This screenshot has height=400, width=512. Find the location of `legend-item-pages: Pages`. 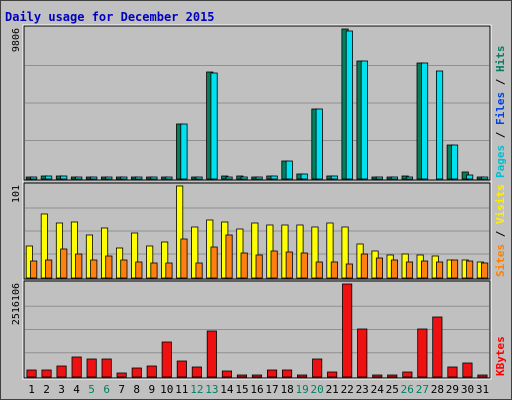

legend-item-pages: Pages is located at coordinates (500, 161).